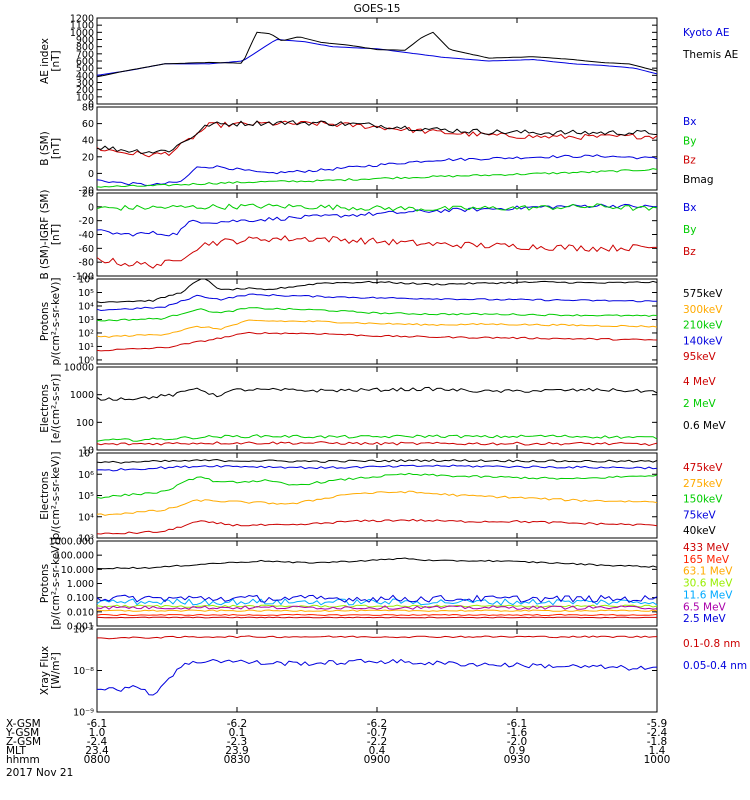 This screenshot has height=800, width=750. I want to click on legend-entry: 433 MeV, so click(706, 548).